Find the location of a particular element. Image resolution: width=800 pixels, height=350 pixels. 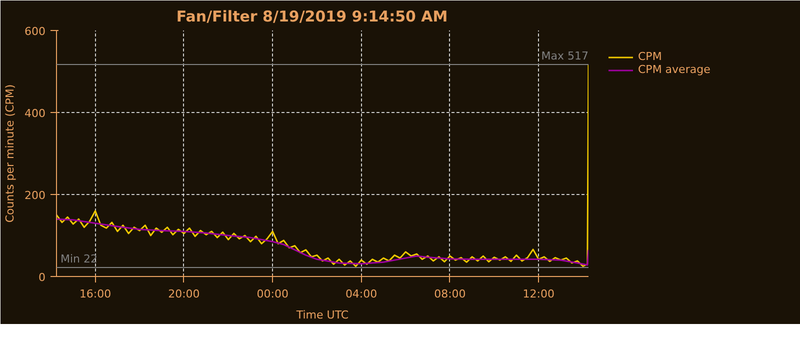

legend-label: CPM average is located at coordinates (674, 69).